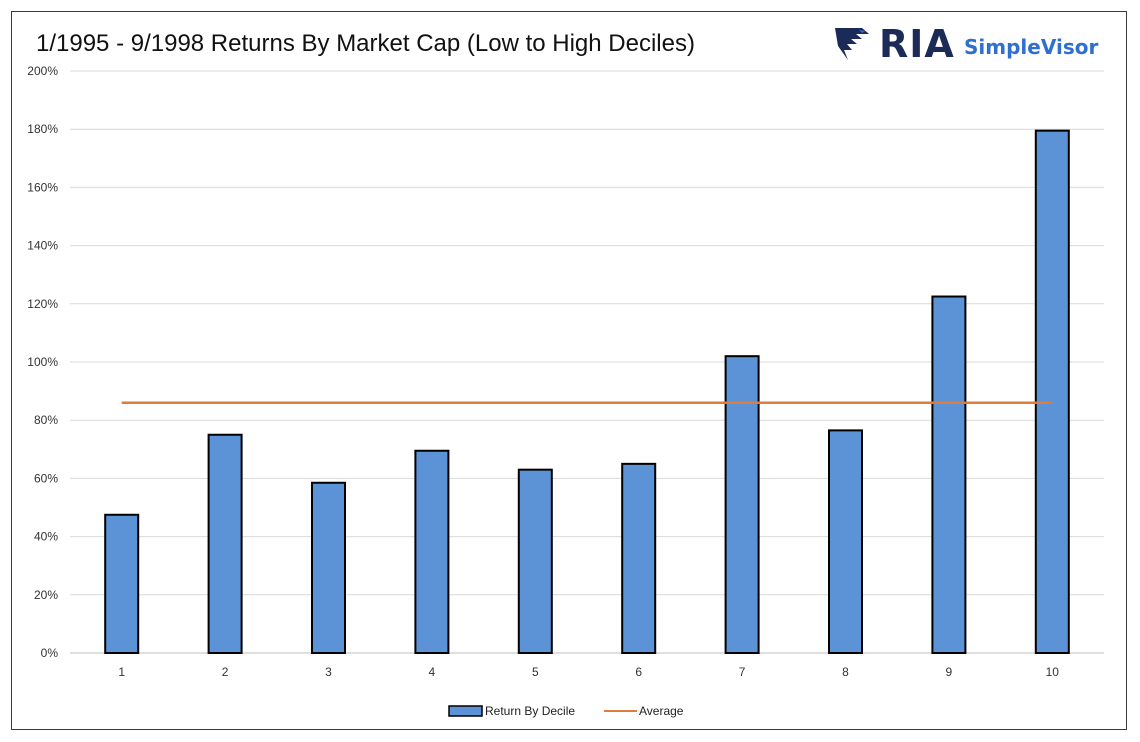  What do you see at coordinates (432, 672) in the screenshot?
I see `x-tick-label: 4` at bounding box center [432, 672].